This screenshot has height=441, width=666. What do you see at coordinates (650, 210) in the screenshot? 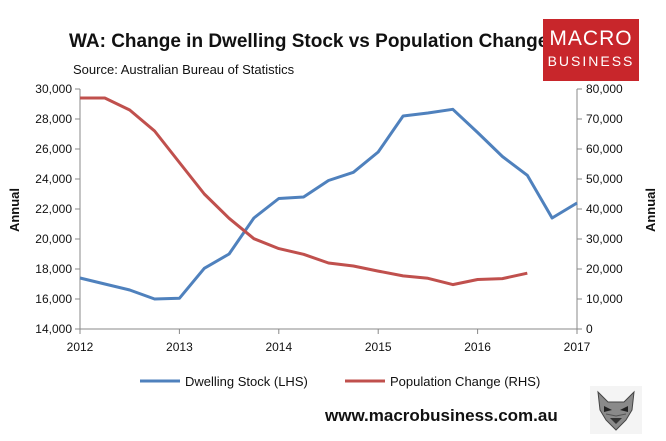
I see `y-axis-right-label: Annual` at bounding box center [650, 210].